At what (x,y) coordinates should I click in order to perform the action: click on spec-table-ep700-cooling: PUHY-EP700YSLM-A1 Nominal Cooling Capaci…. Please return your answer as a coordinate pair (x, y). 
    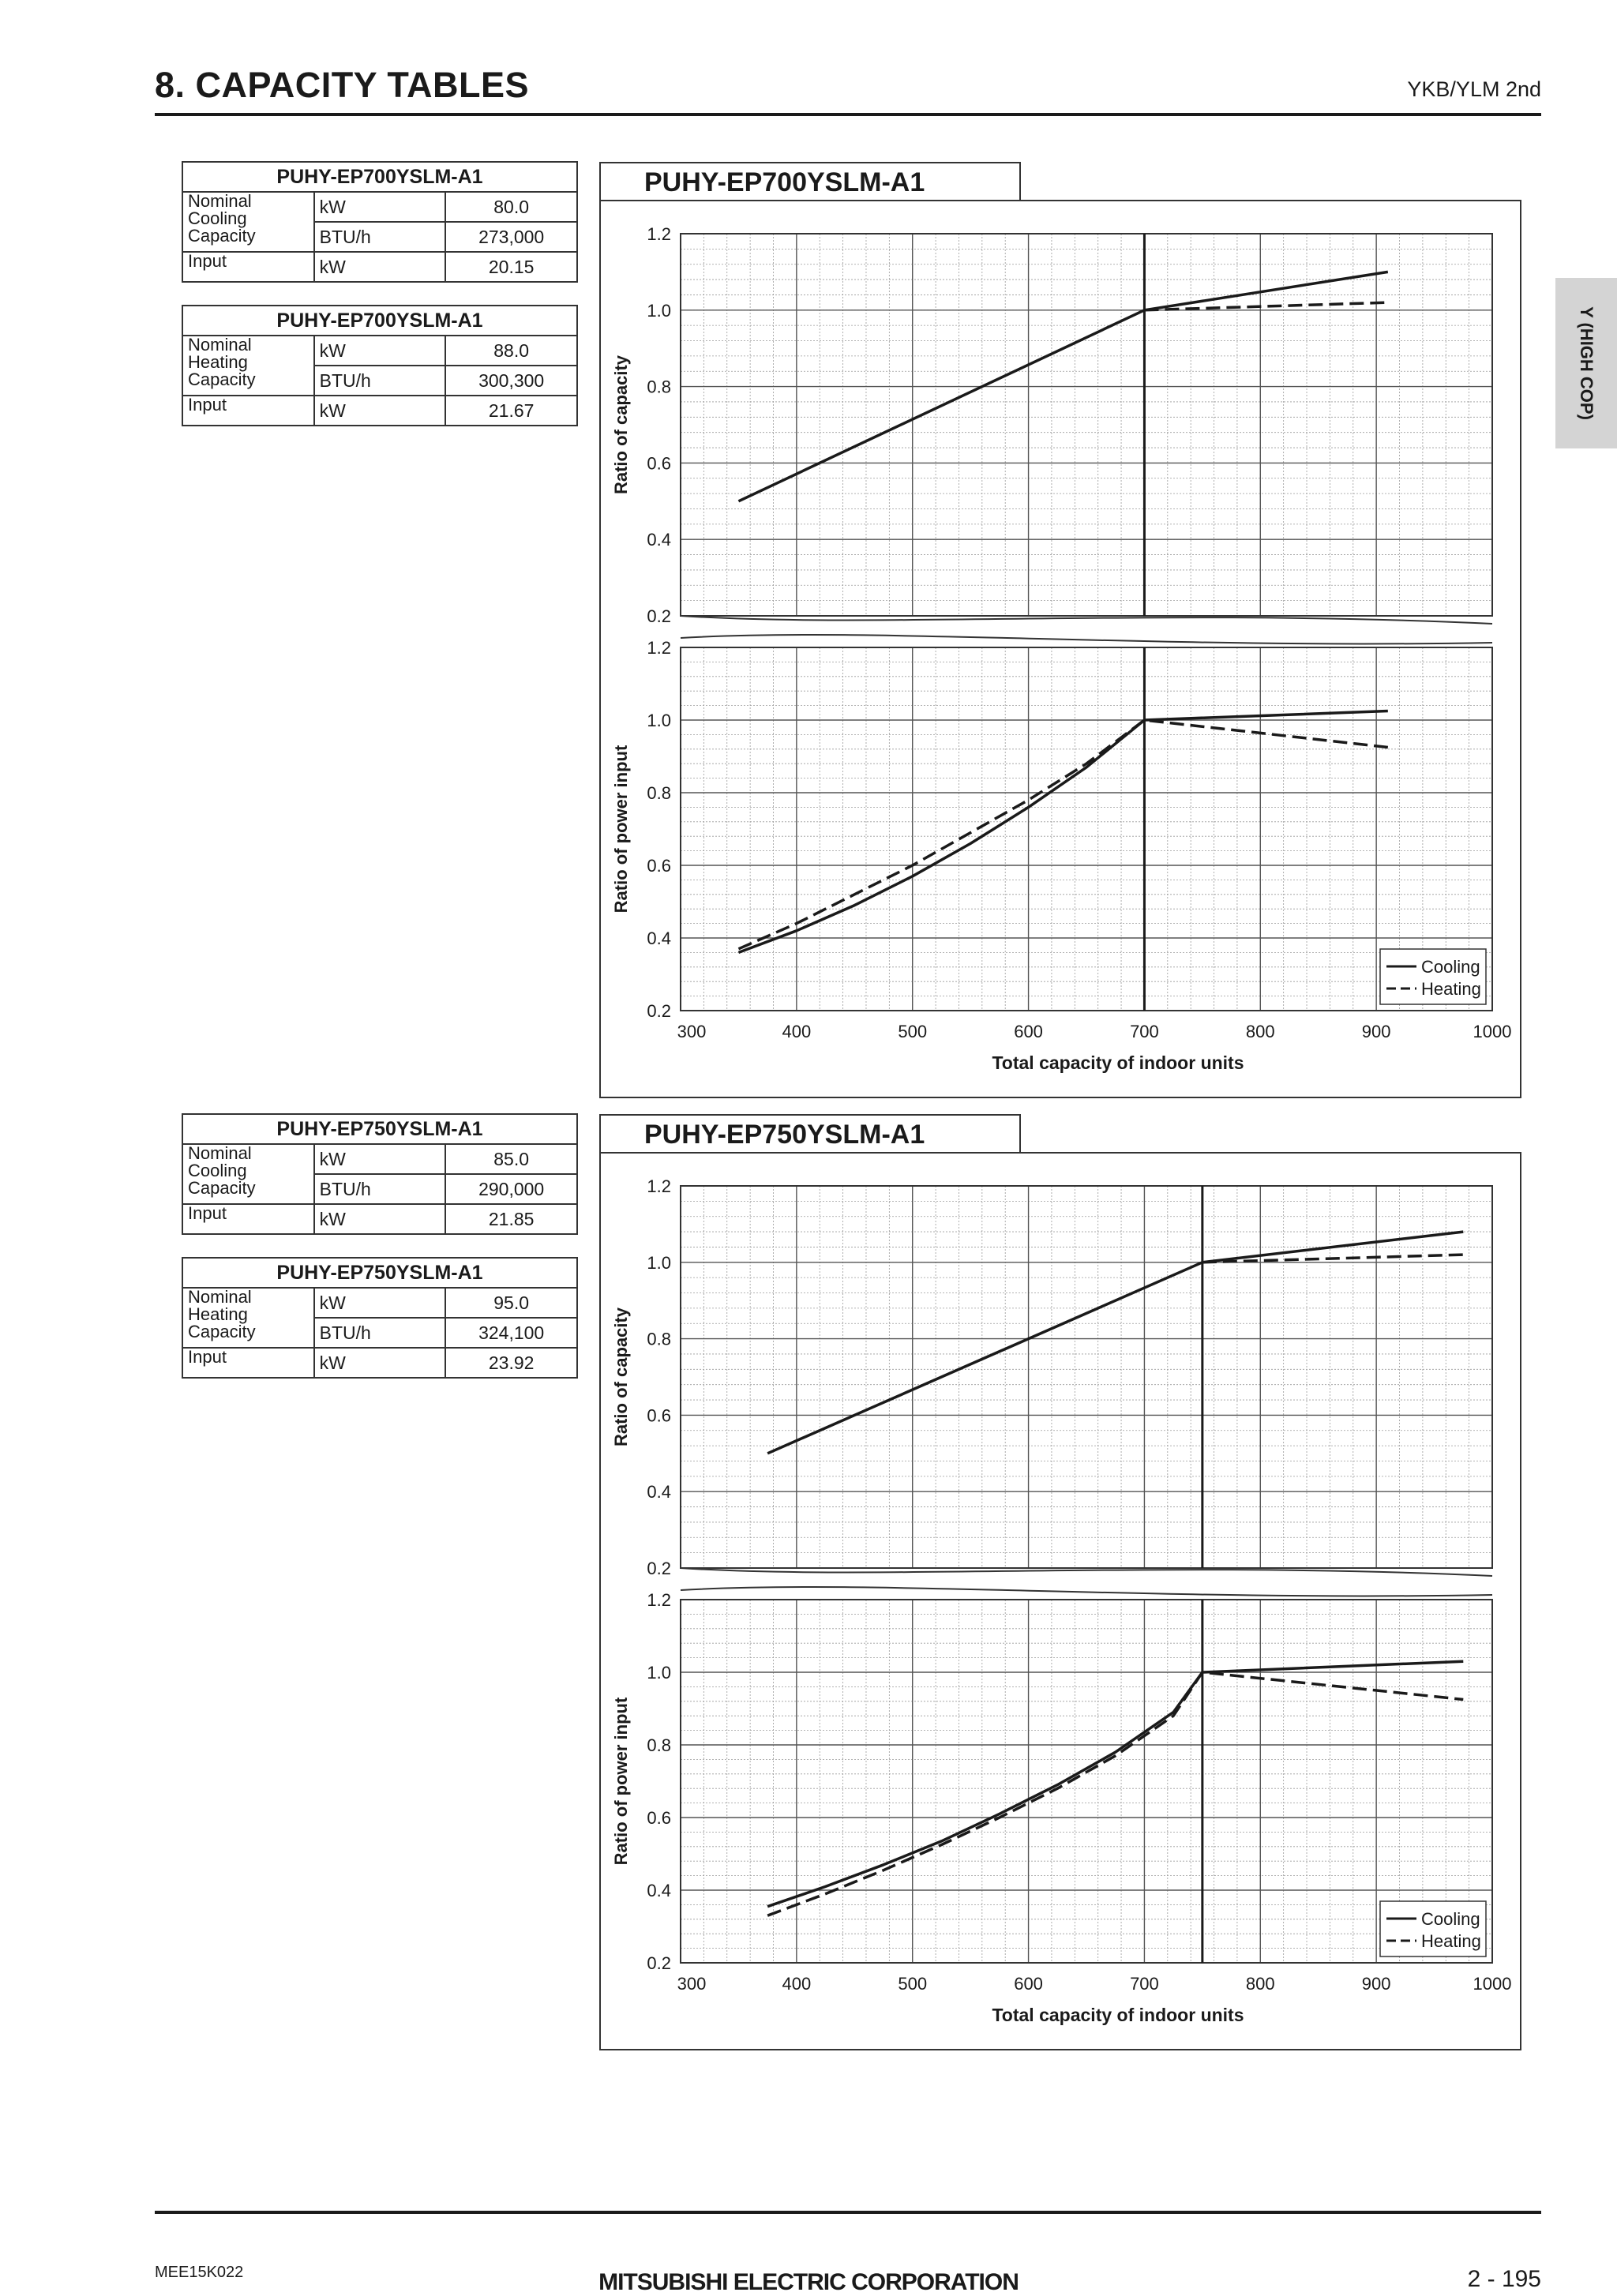
    Looking at the image, I should click on (380, 222).